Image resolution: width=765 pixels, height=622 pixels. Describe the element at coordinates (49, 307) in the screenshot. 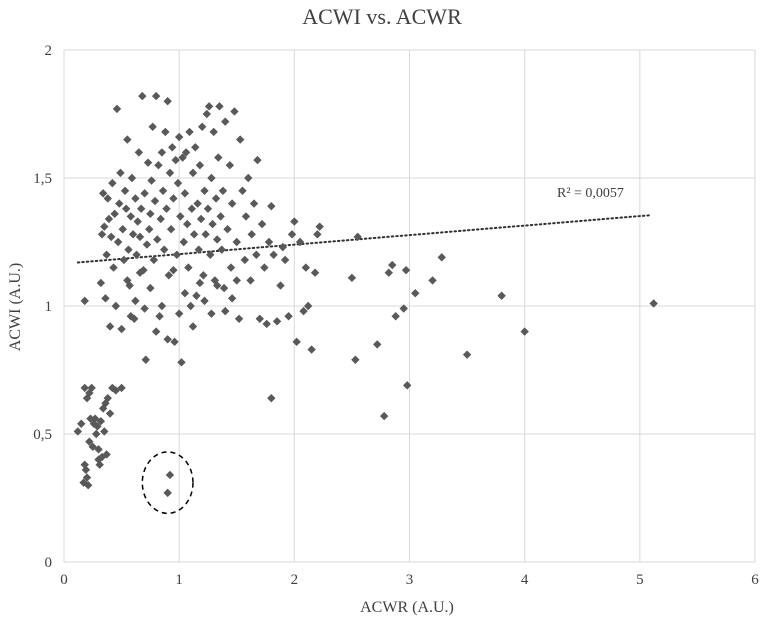

I see `y-tick-label: 1` at that location.